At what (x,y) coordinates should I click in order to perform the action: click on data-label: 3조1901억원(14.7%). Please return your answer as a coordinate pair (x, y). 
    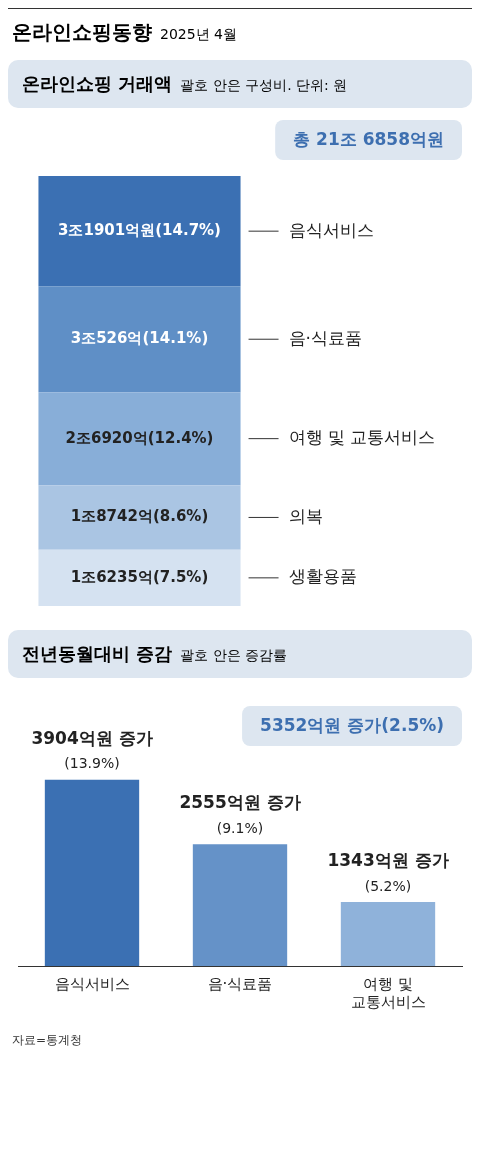
    Looking at the image, I should click on (139, 230).